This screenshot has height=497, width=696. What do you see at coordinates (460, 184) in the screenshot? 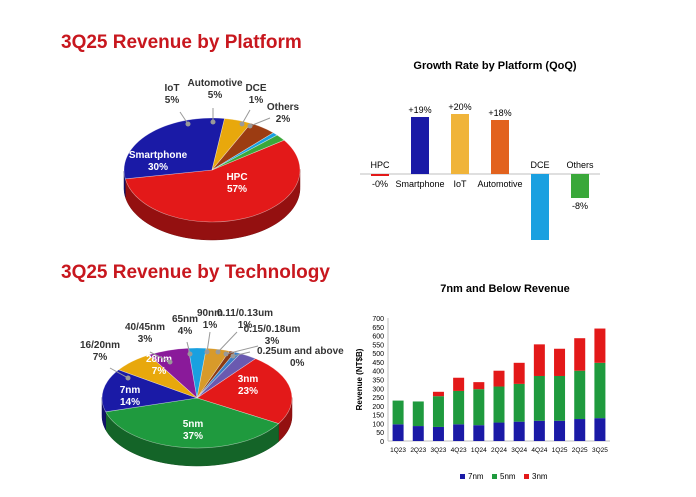
I see `growth-category-iot: IoT` at bounding box center [460, 184].